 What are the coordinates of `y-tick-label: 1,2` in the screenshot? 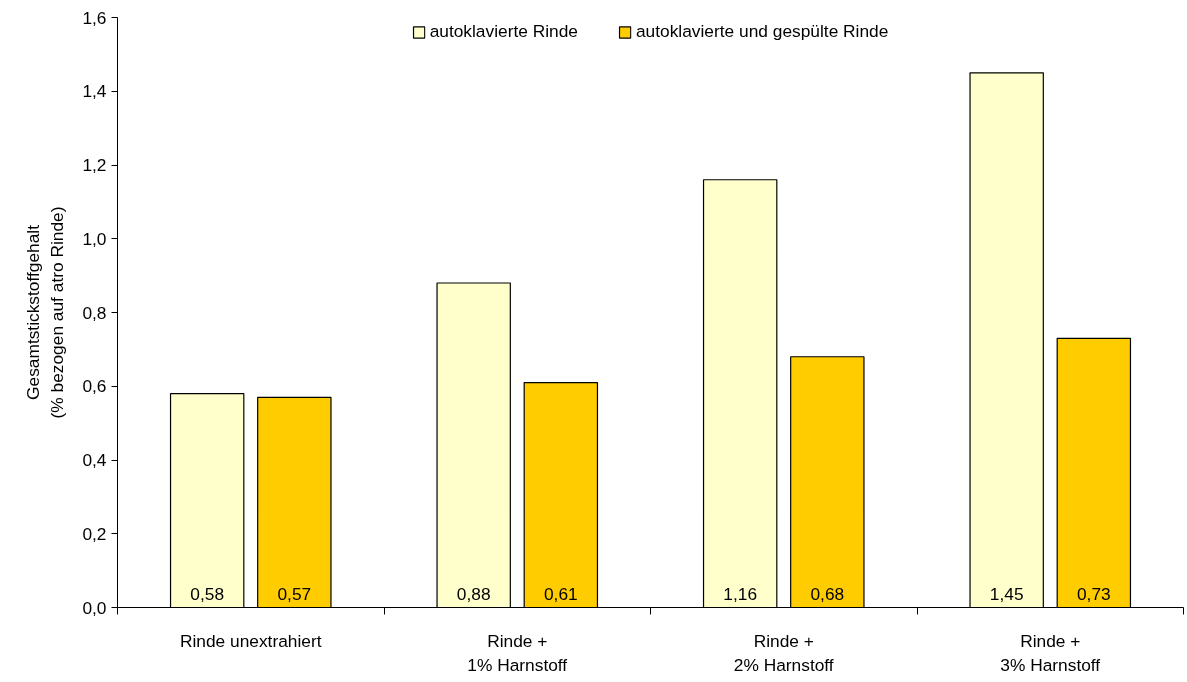 It's located at (94, 165).